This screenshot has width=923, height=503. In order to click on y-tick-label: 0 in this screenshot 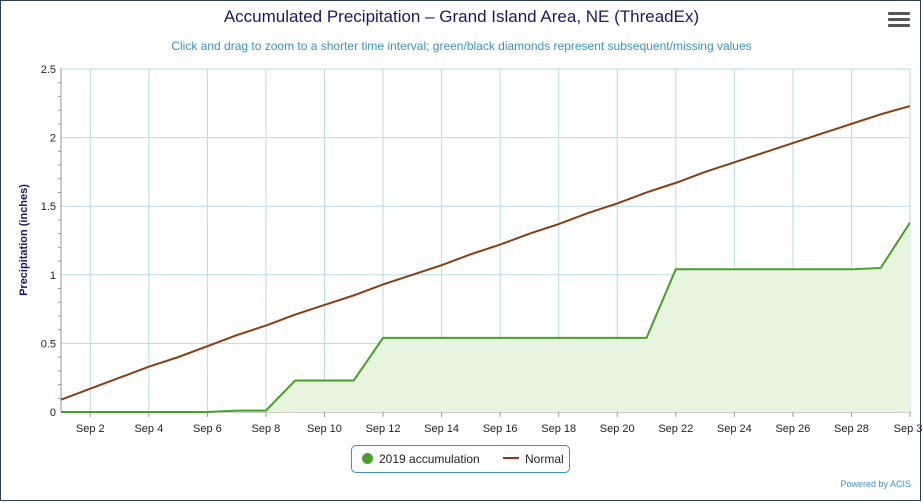, I will do `click(53, 413)`.